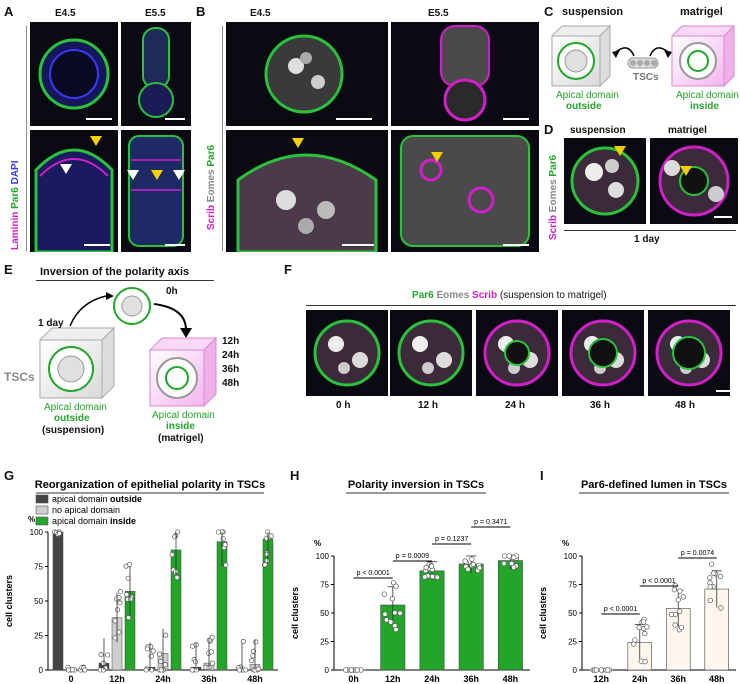  I want to click on pvalue-h-0: p < 0.0001, so click(373, 573).